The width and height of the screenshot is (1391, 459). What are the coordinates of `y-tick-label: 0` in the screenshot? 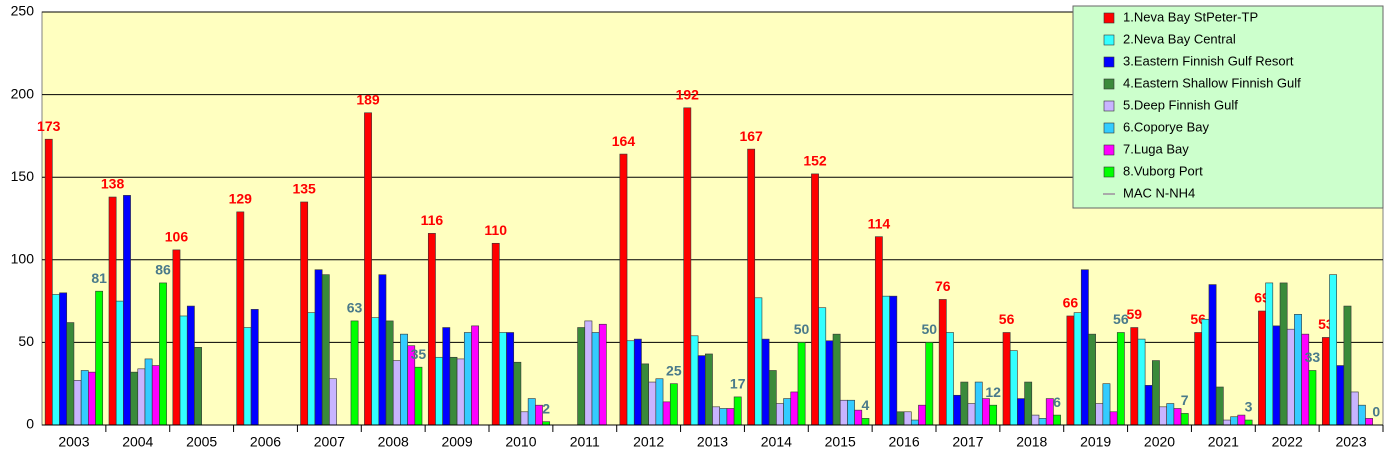 It's located at (30, 424).